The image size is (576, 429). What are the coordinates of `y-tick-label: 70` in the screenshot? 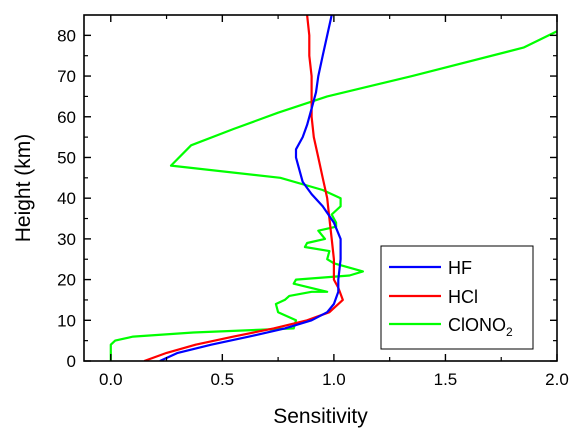 It's located at (66, 76).